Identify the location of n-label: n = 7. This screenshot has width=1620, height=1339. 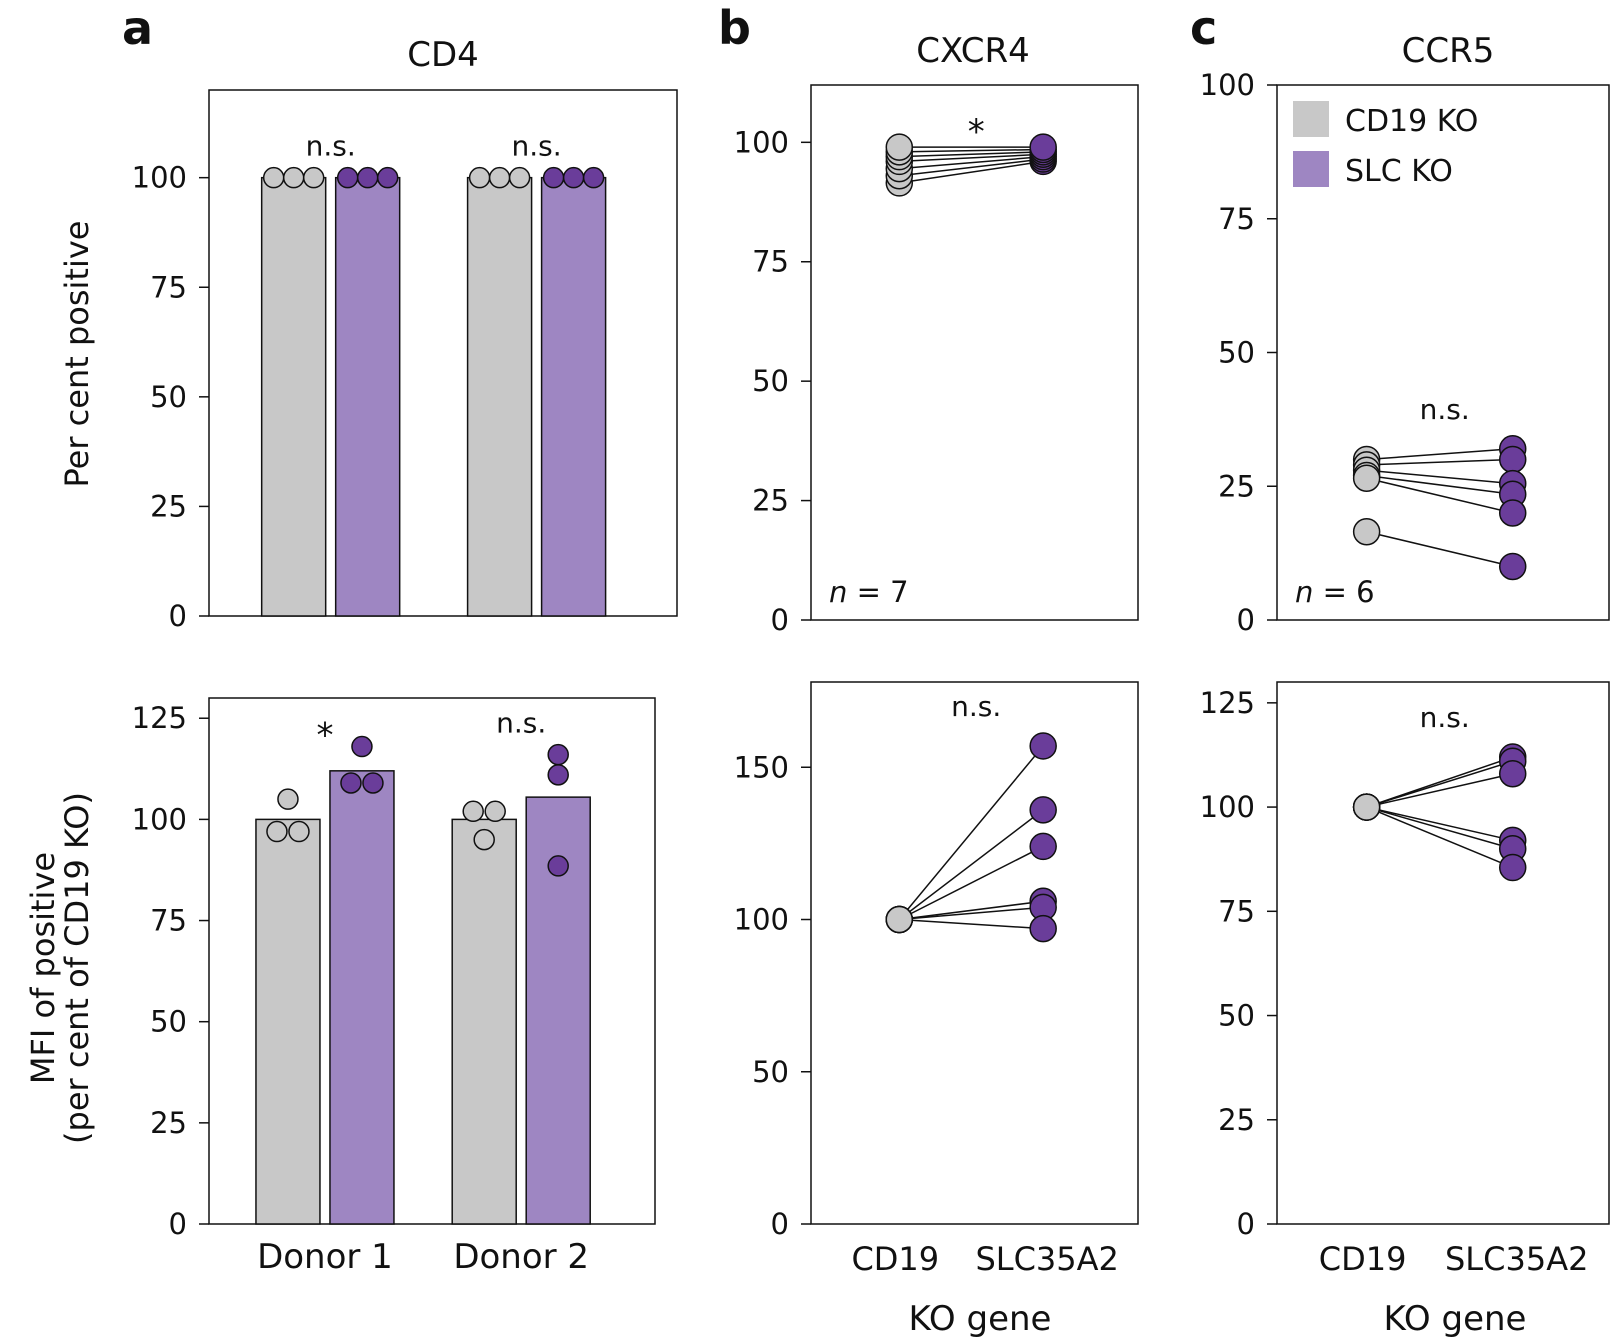
(869, 592).